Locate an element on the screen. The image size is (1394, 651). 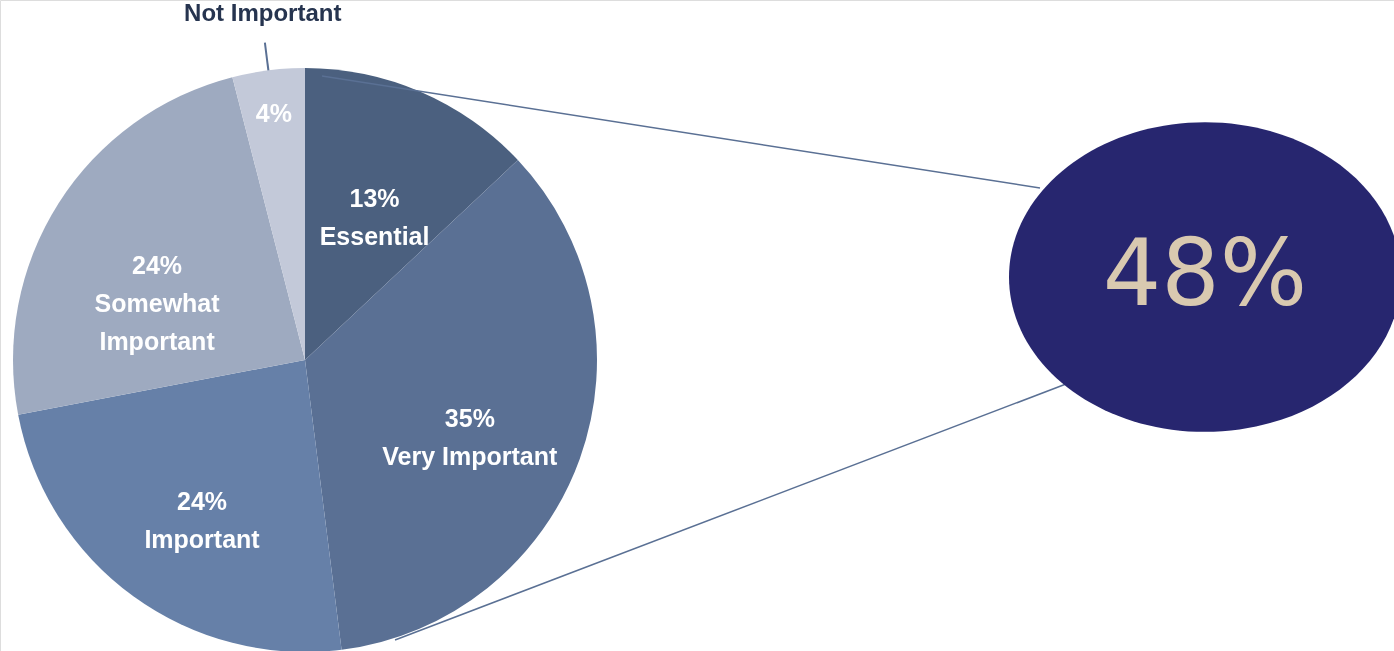
slice-label: Important is located at coordinates (202, 538).